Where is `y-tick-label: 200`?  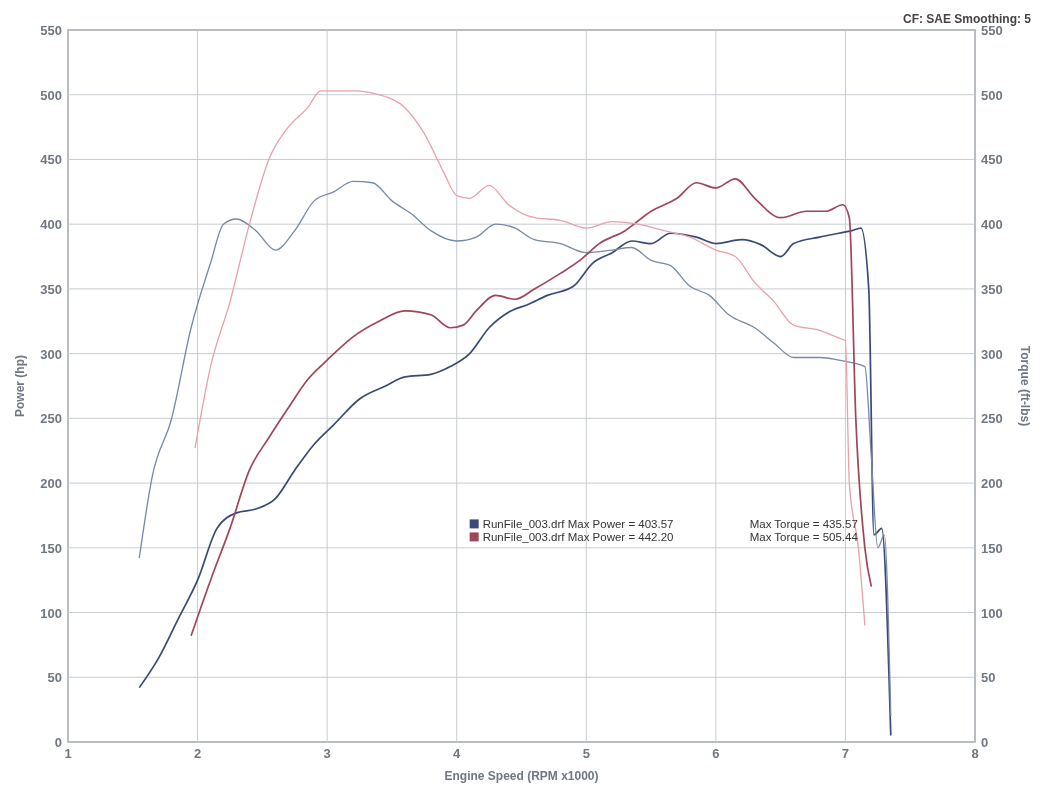 y-tick-label: 200 is located at coordinates (51, 484).